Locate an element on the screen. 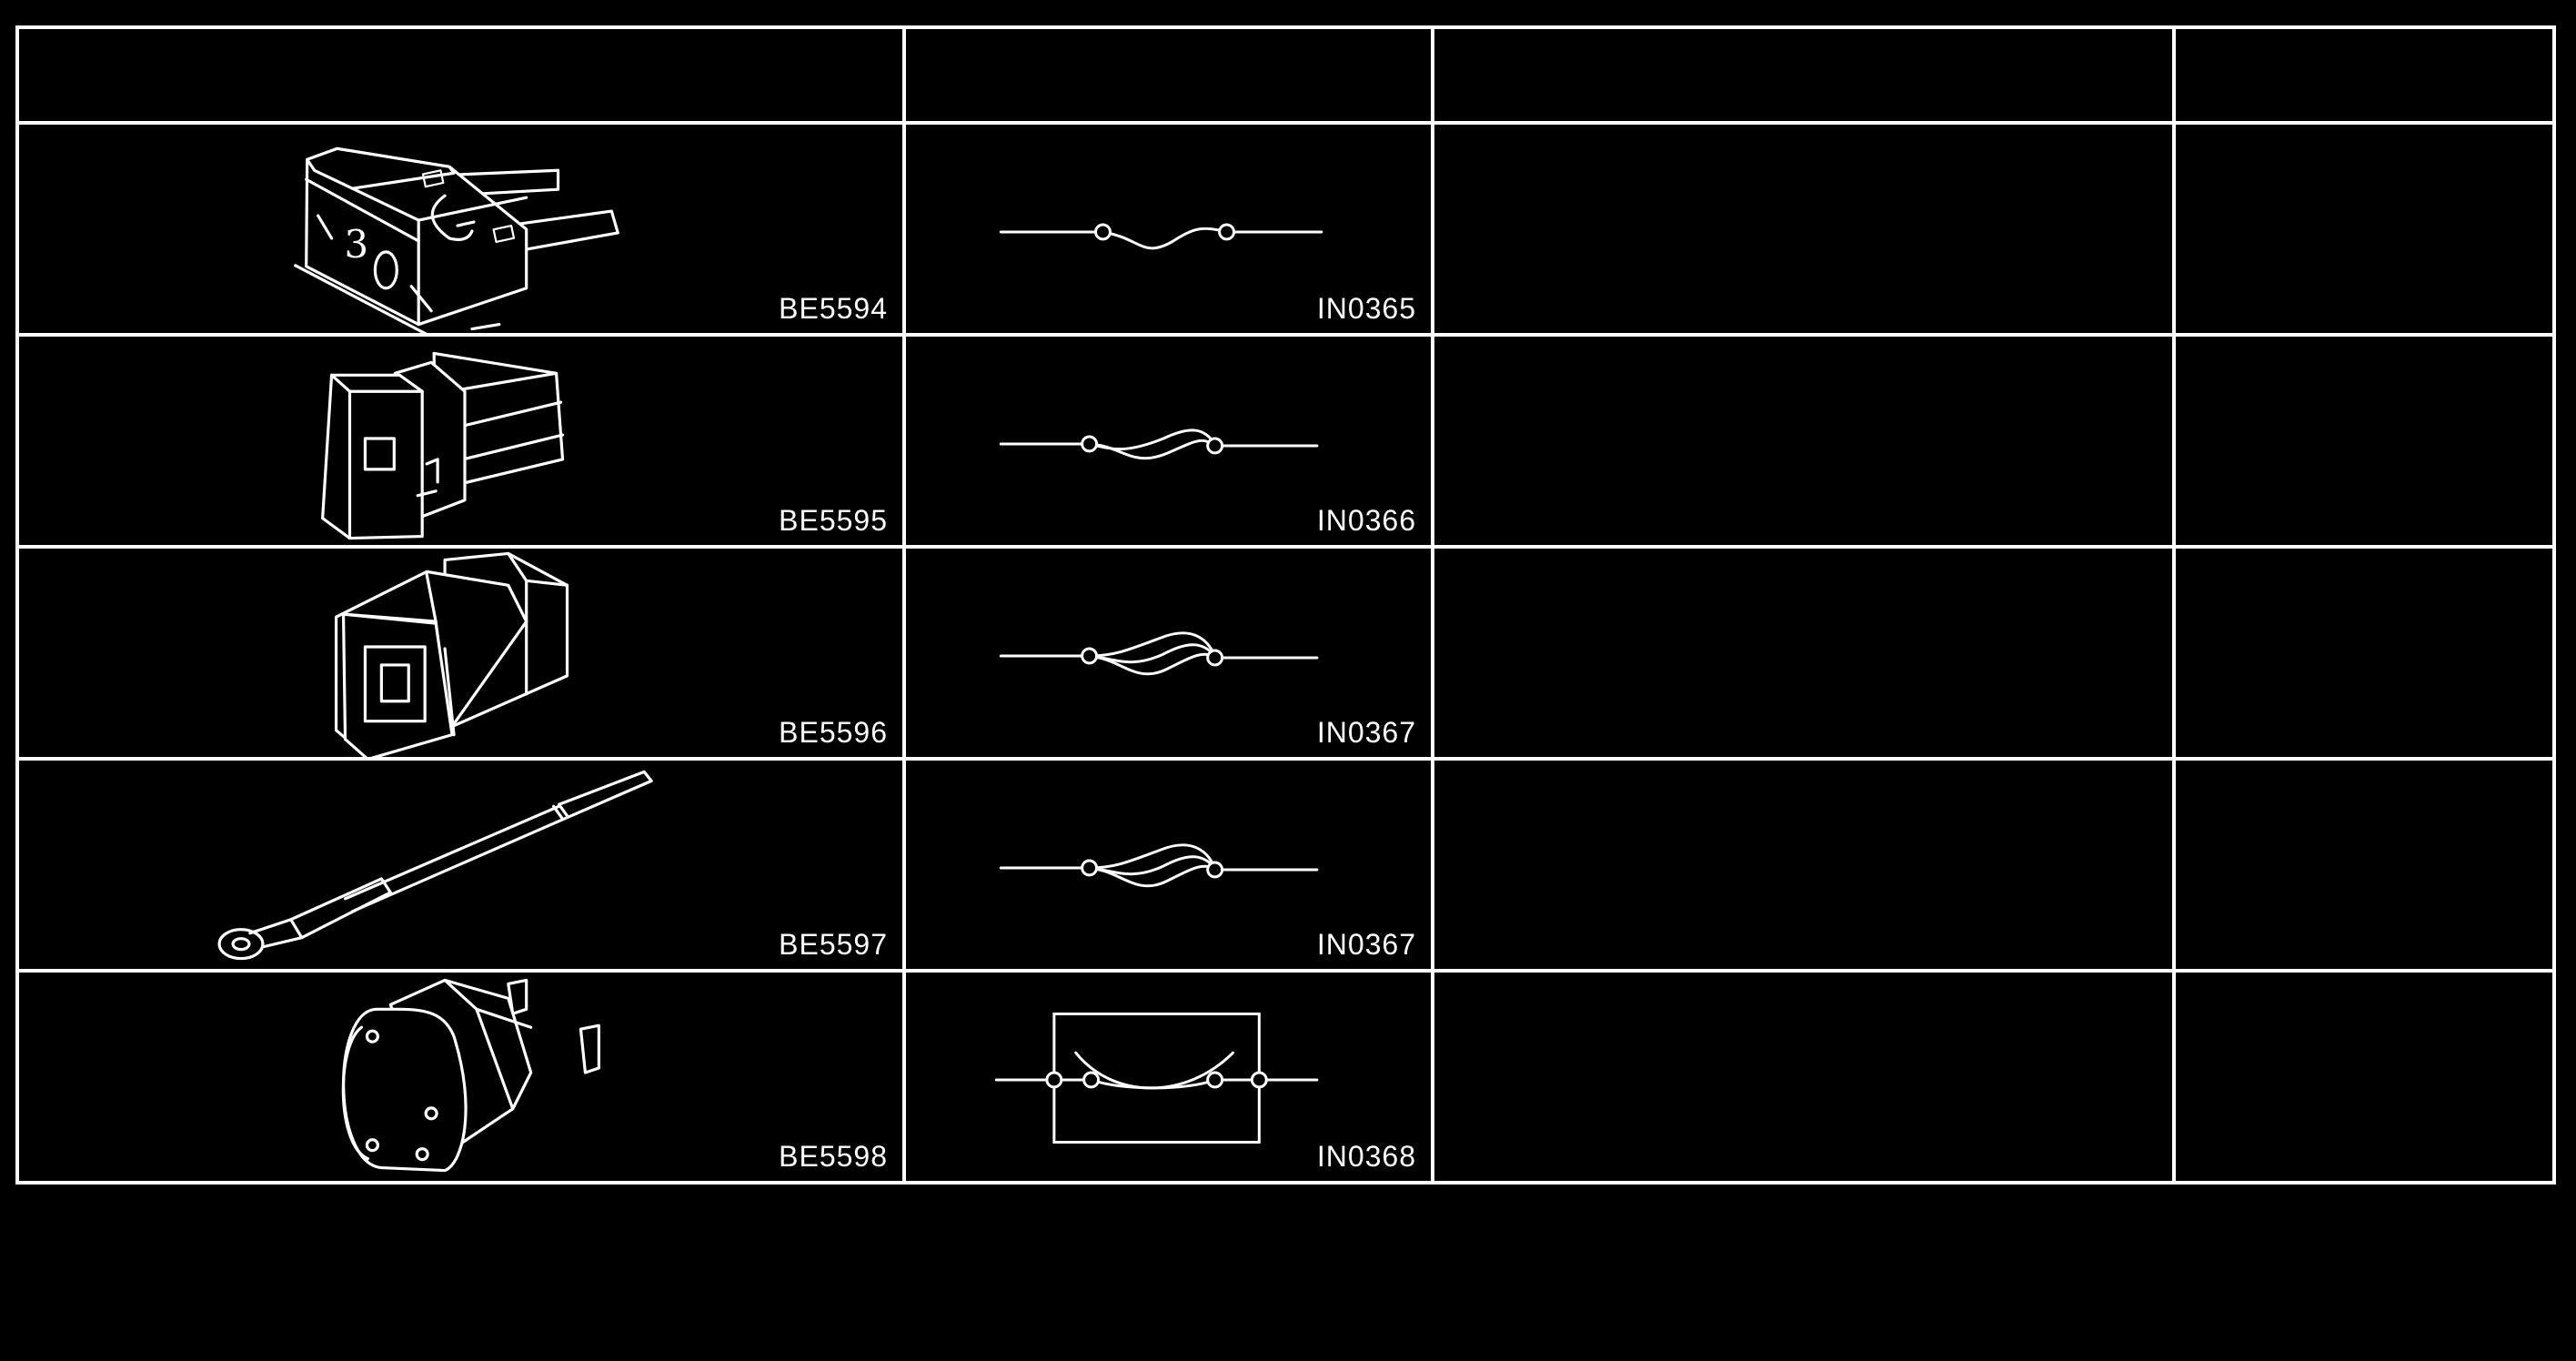 Image resolution: width=2576 pixels, height=1361 pixels. symbol-cell: IN0366 is located at coordinates (1168, 441).